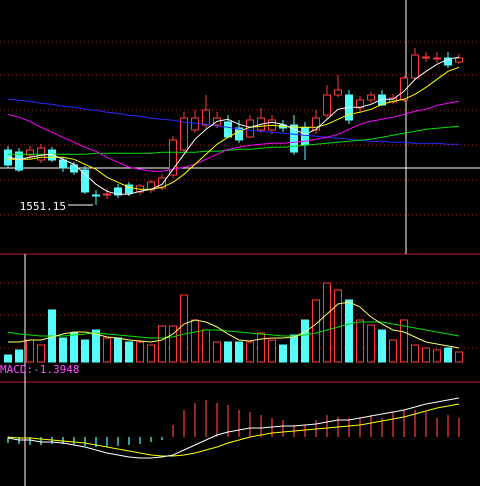 This screenshot has width=480, height=486. Describe the element at coordinates (43, 206) in the screenshot. I see `low-label: 1551.15` at that location.